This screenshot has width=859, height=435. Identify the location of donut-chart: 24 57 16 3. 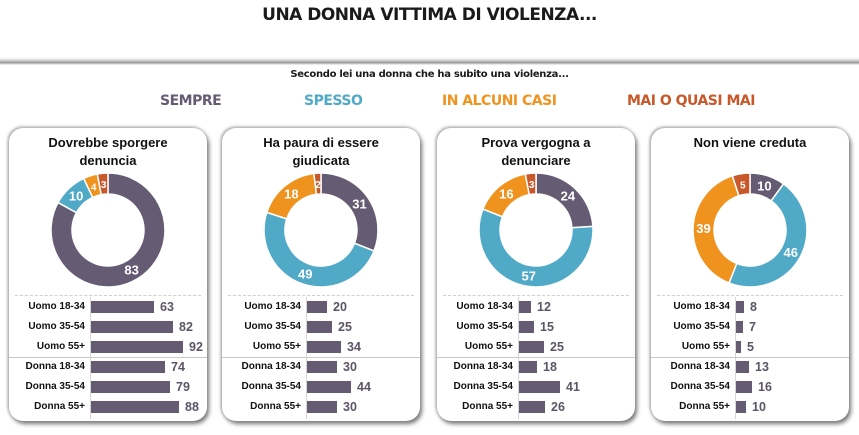
(536, 230).